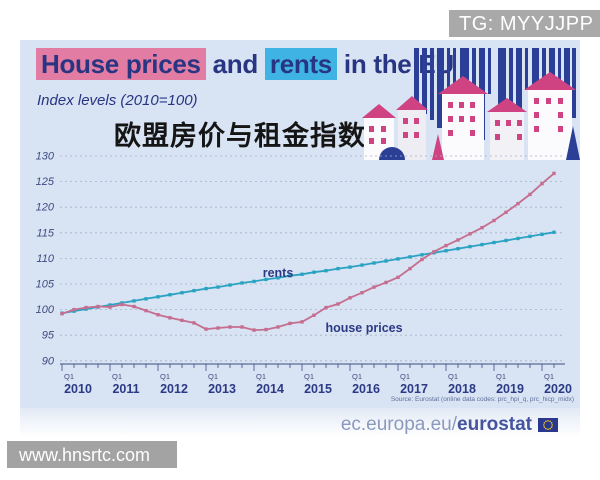 The height and width of the screenshot is (480, 600). Describe the element at coordinates (85, 455) in the screenshot. I see `watermark-bottom-text: www.hnsrtc.com` at that location.